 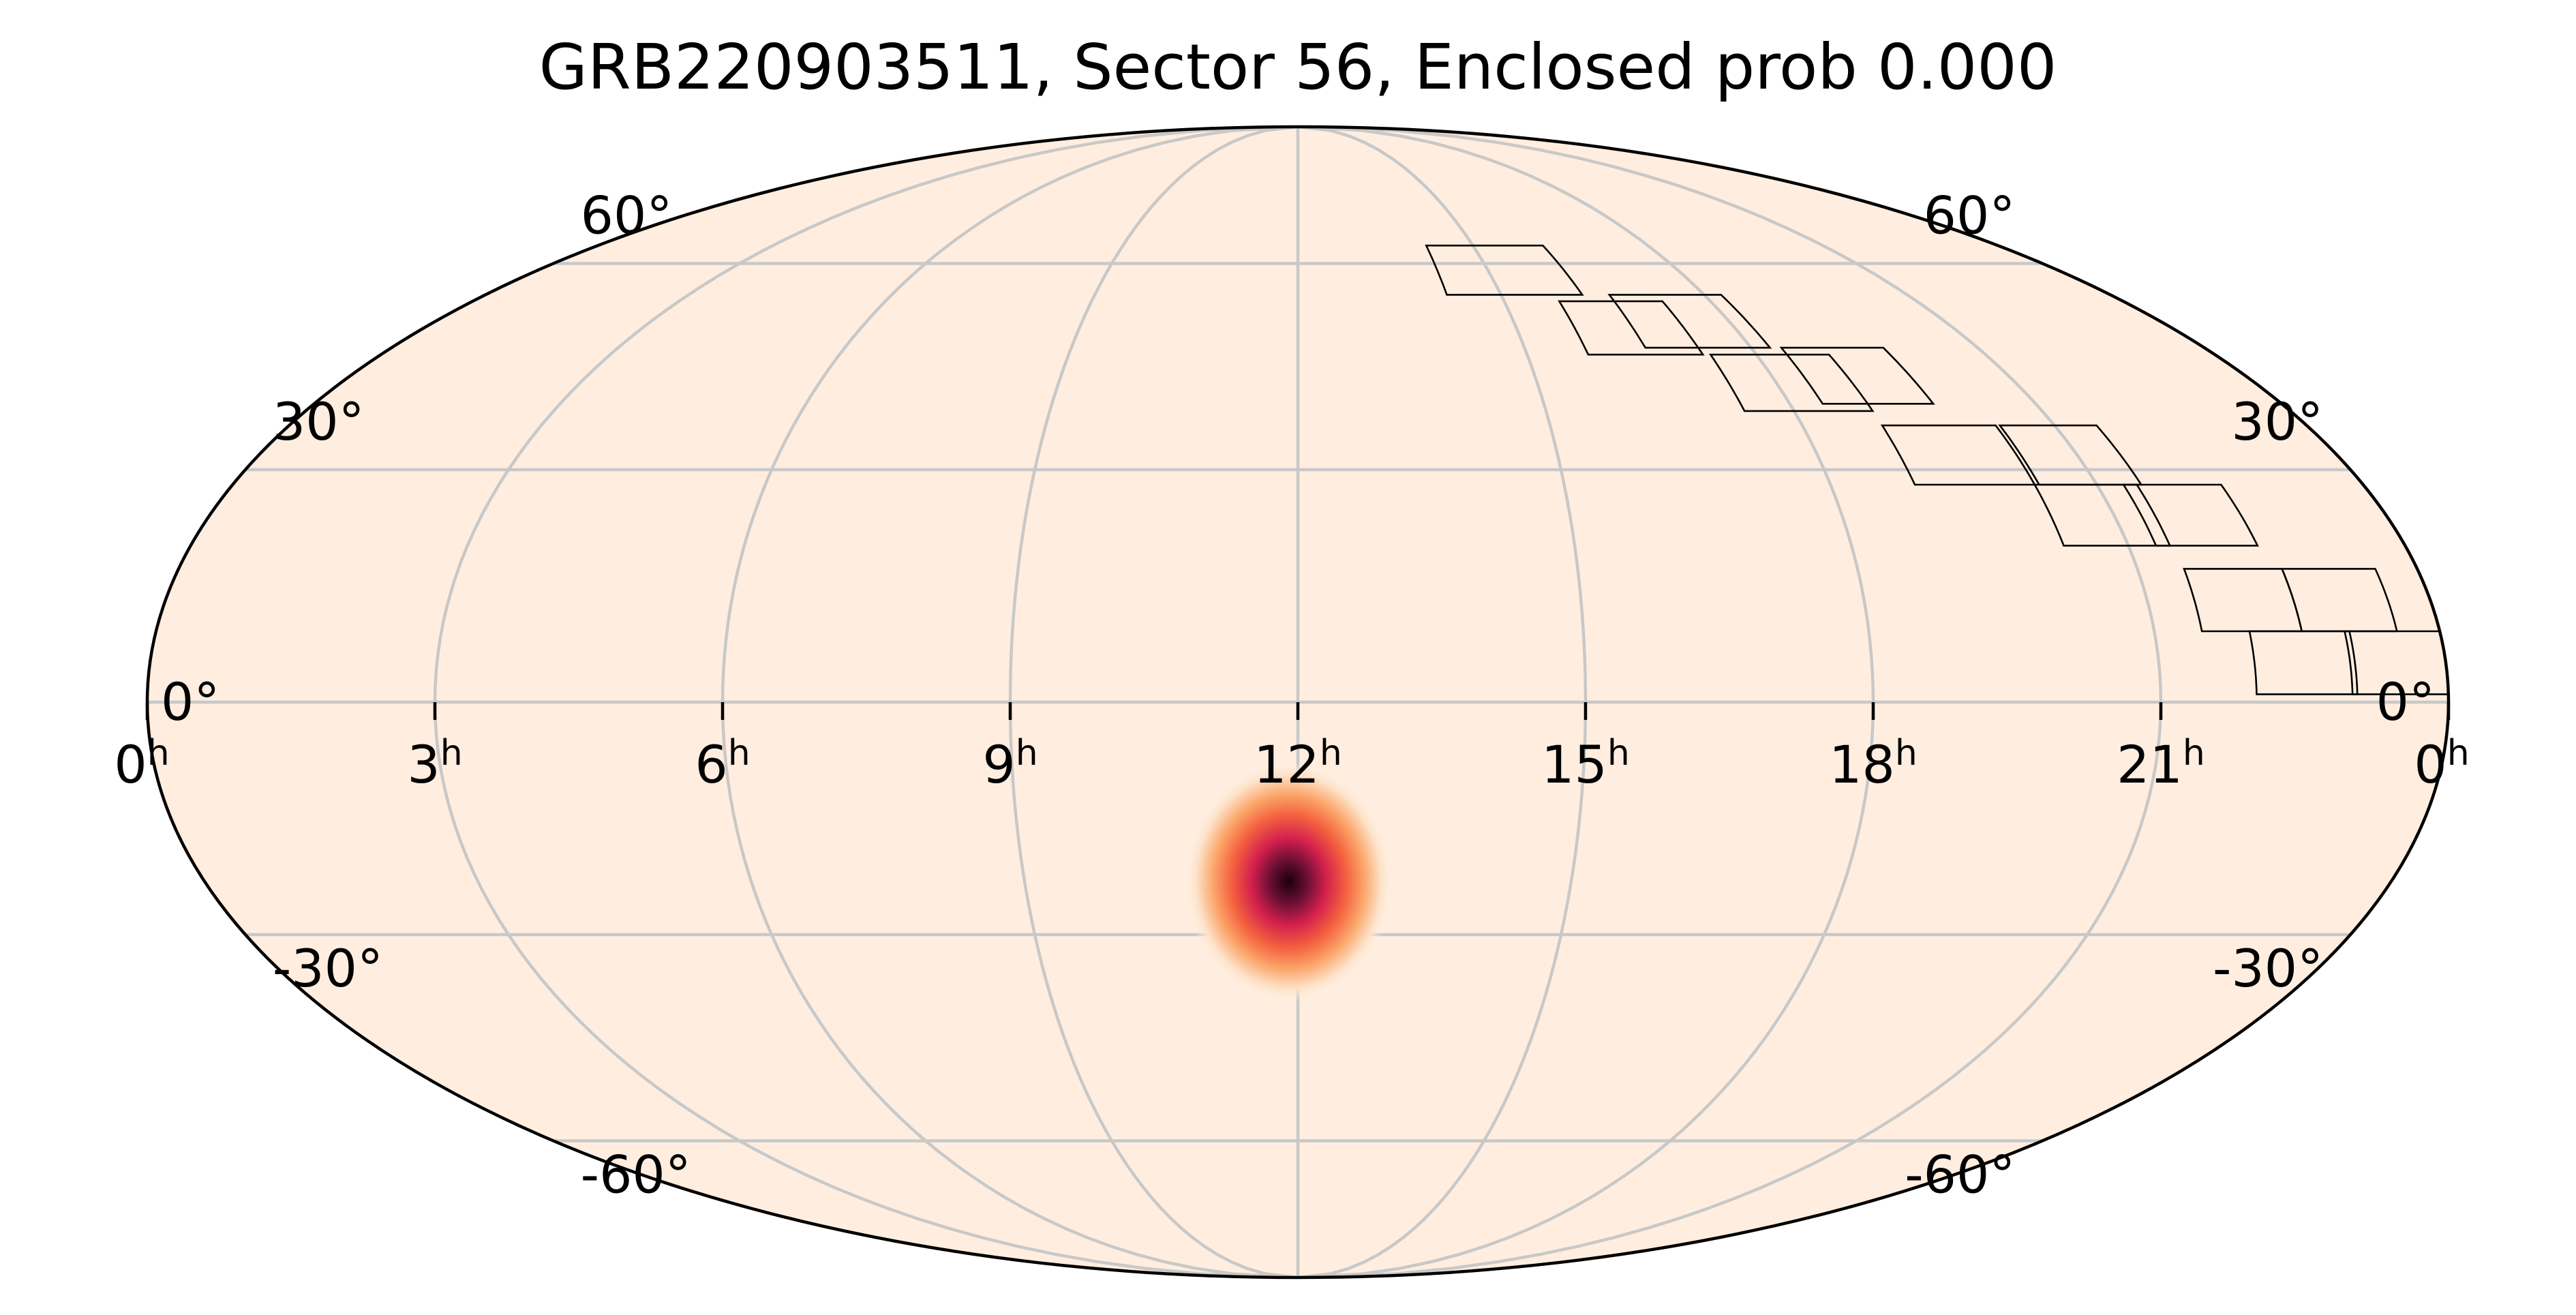 I want to click on dec-tick-label-left: -60°, so click(x=1960, y=1174).